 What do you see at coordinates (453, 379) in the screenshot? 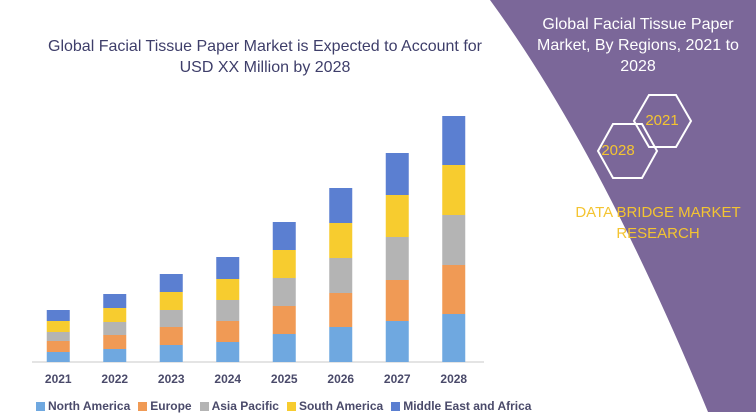
I see `x-tick-label: 2028` at bounding box center [453, 379].